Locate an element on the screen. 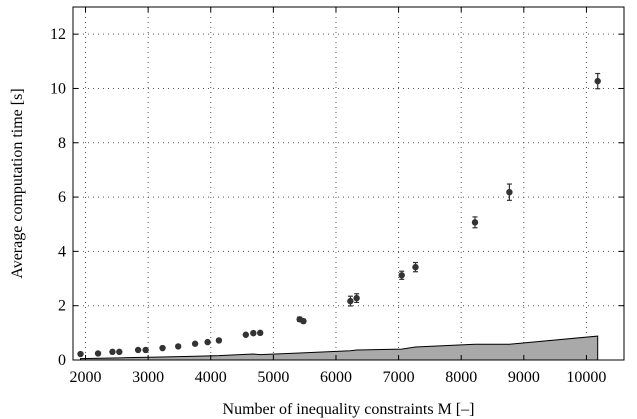 The image size is (637, 419). x-tick-label: 10000 is located at coordinates (586, 377).